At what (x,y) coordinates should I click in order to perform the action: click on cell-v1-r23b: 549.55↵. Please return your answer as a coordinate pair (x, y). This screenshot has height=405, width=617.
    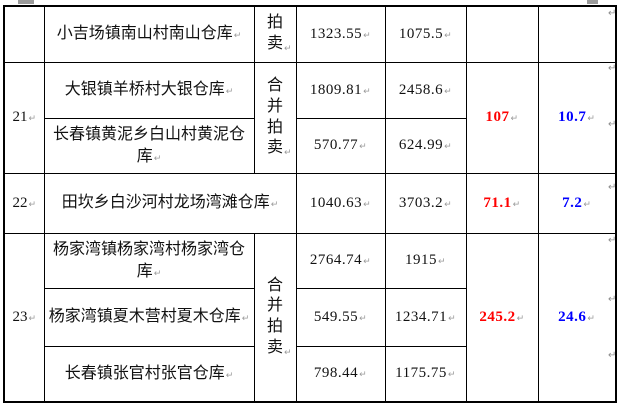
    Looking at the image, I should click on (340, 317).